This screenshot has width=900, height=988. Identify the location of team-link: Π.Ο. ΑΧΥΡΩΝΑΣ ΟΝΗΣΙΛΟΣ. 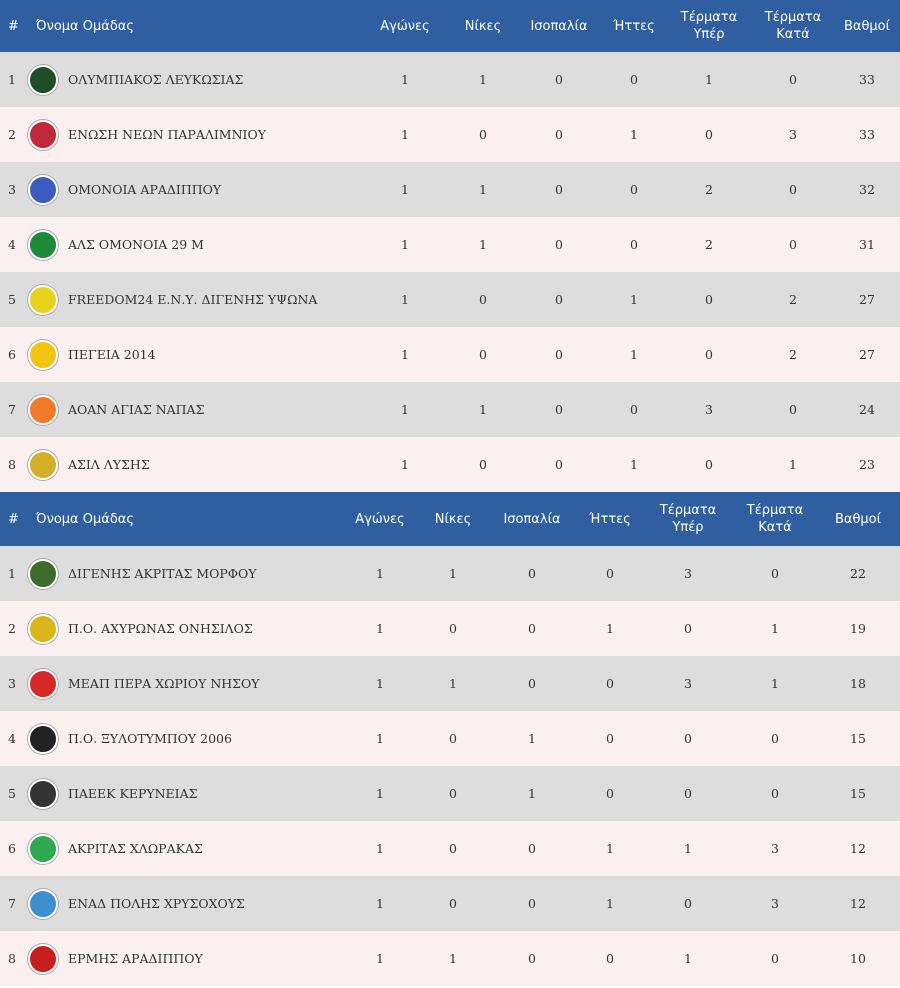
(184, 628).